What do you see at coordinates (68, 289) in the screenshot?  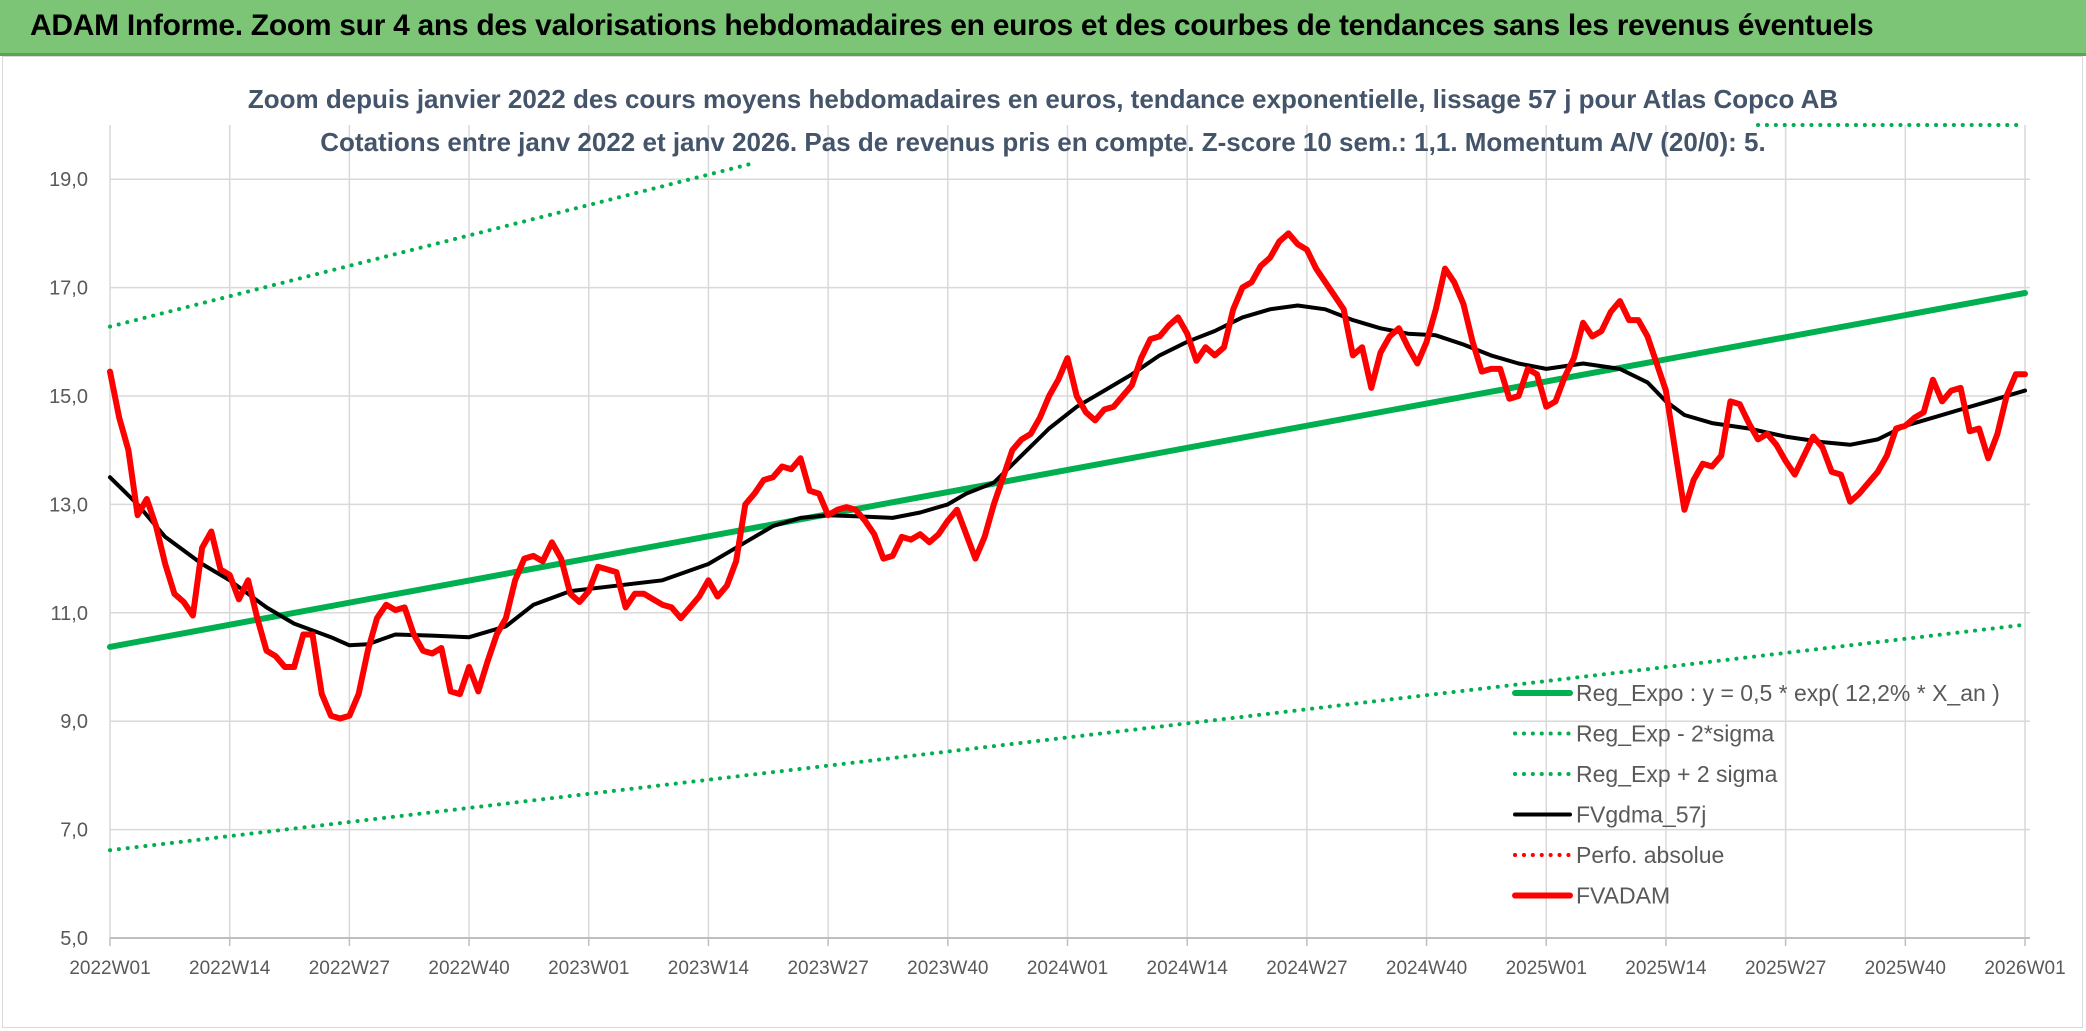 I see `y-tick-label: 17,0` at bounding box center [68, 289].